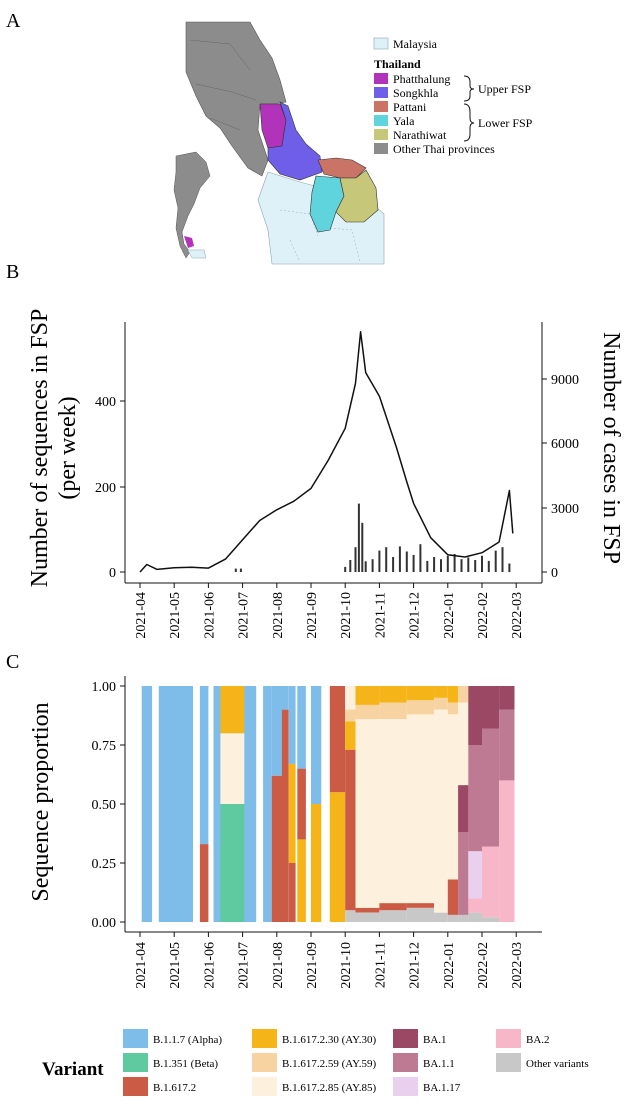  I want to click on x-tick-label: 2021-07, so click(244, 615).